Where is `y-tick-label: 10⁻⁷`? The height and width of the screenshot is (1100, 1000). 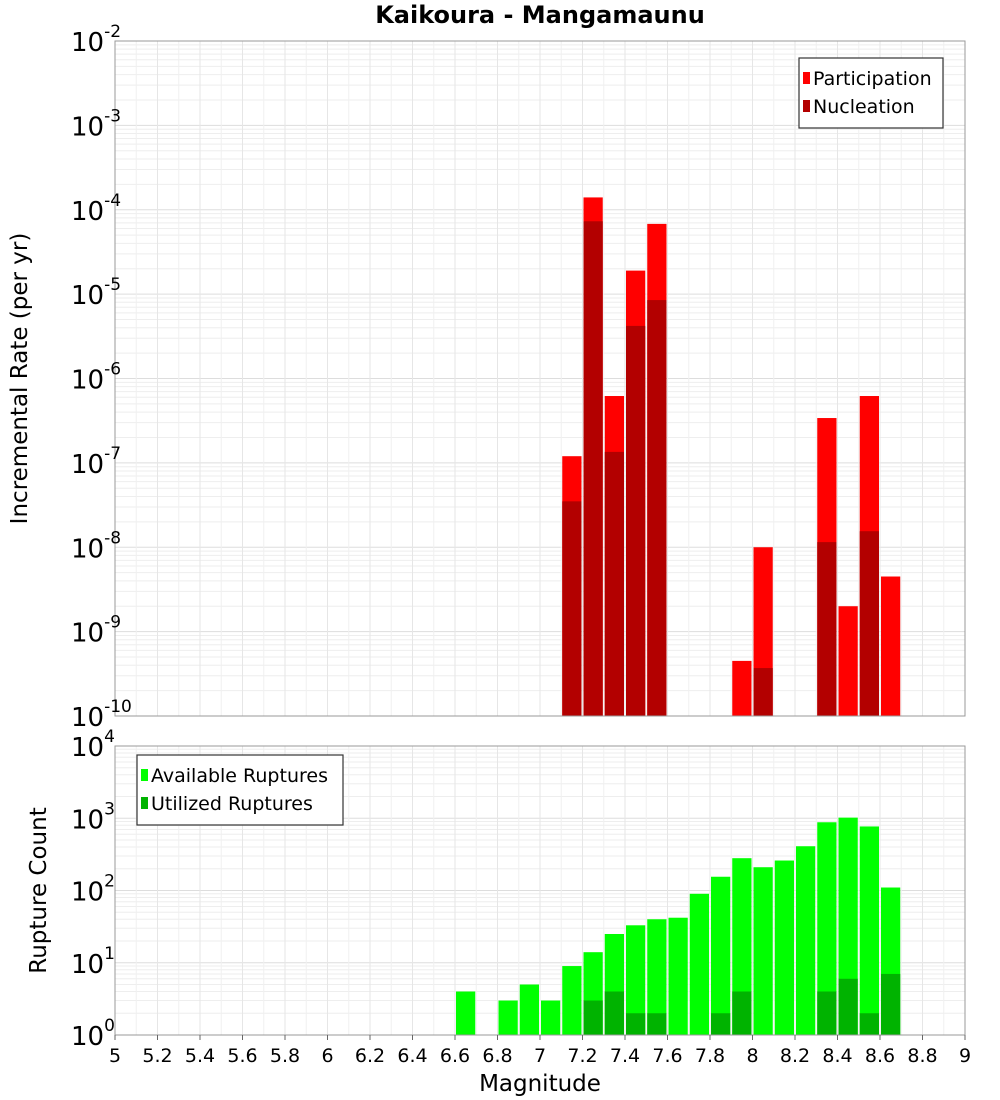 y-tick-label: 10⁻⁷ is located at coordinates (96, 462).